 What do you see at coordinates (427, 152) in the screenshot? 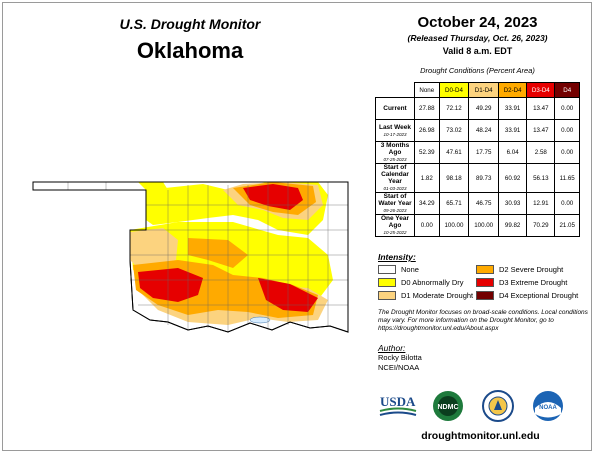
I see `cell: 52.39` at bounding box center [427, 152].